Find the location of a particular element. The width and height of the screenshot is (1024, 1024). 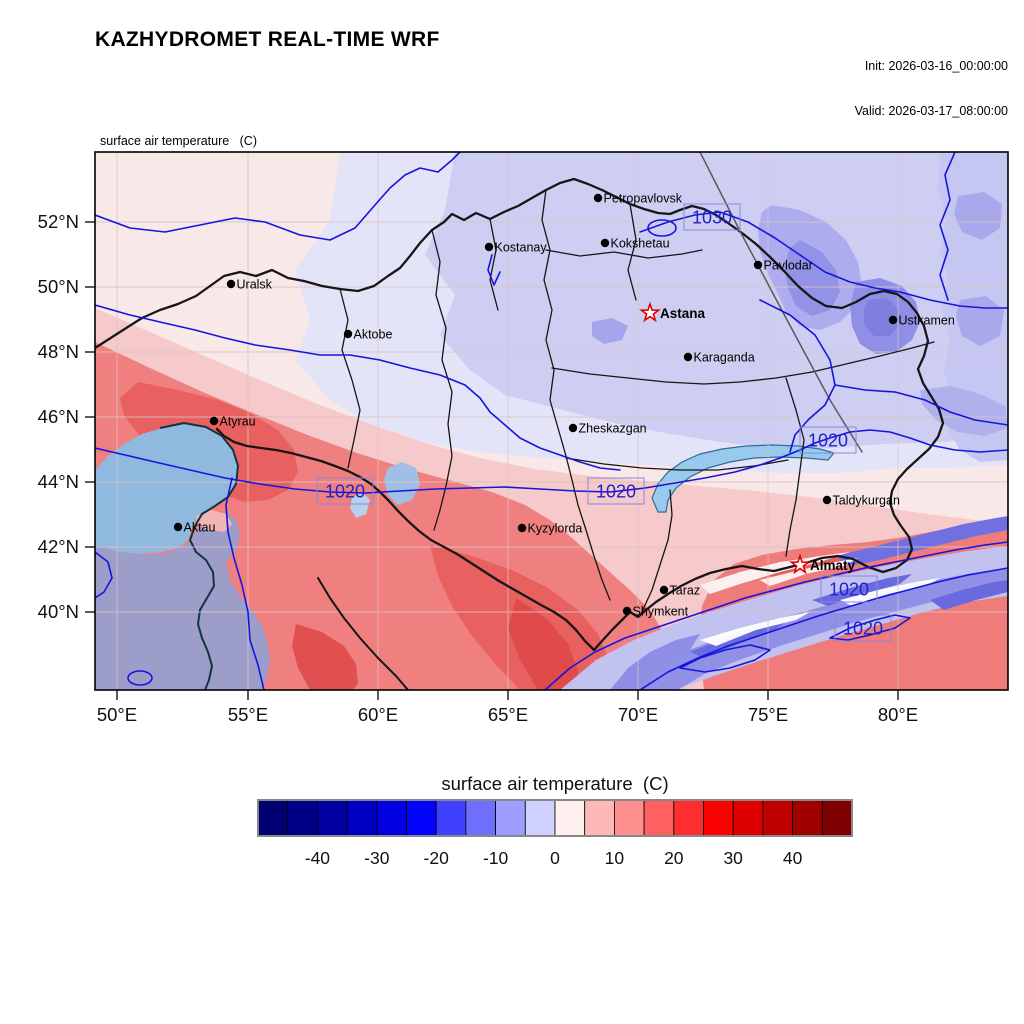

pressure-label: 1030 is located at coordinates (712, 217).